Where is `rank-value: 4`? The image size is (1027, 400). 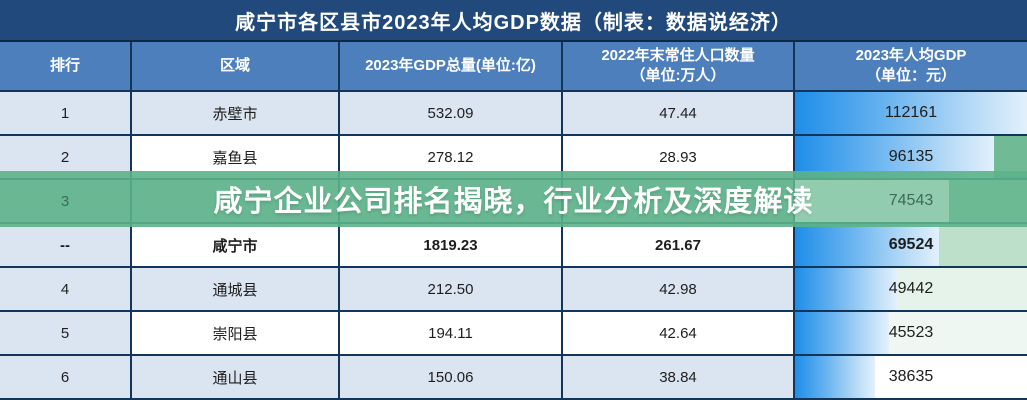 rank-value: 4 is located at coordinates (65, 289).